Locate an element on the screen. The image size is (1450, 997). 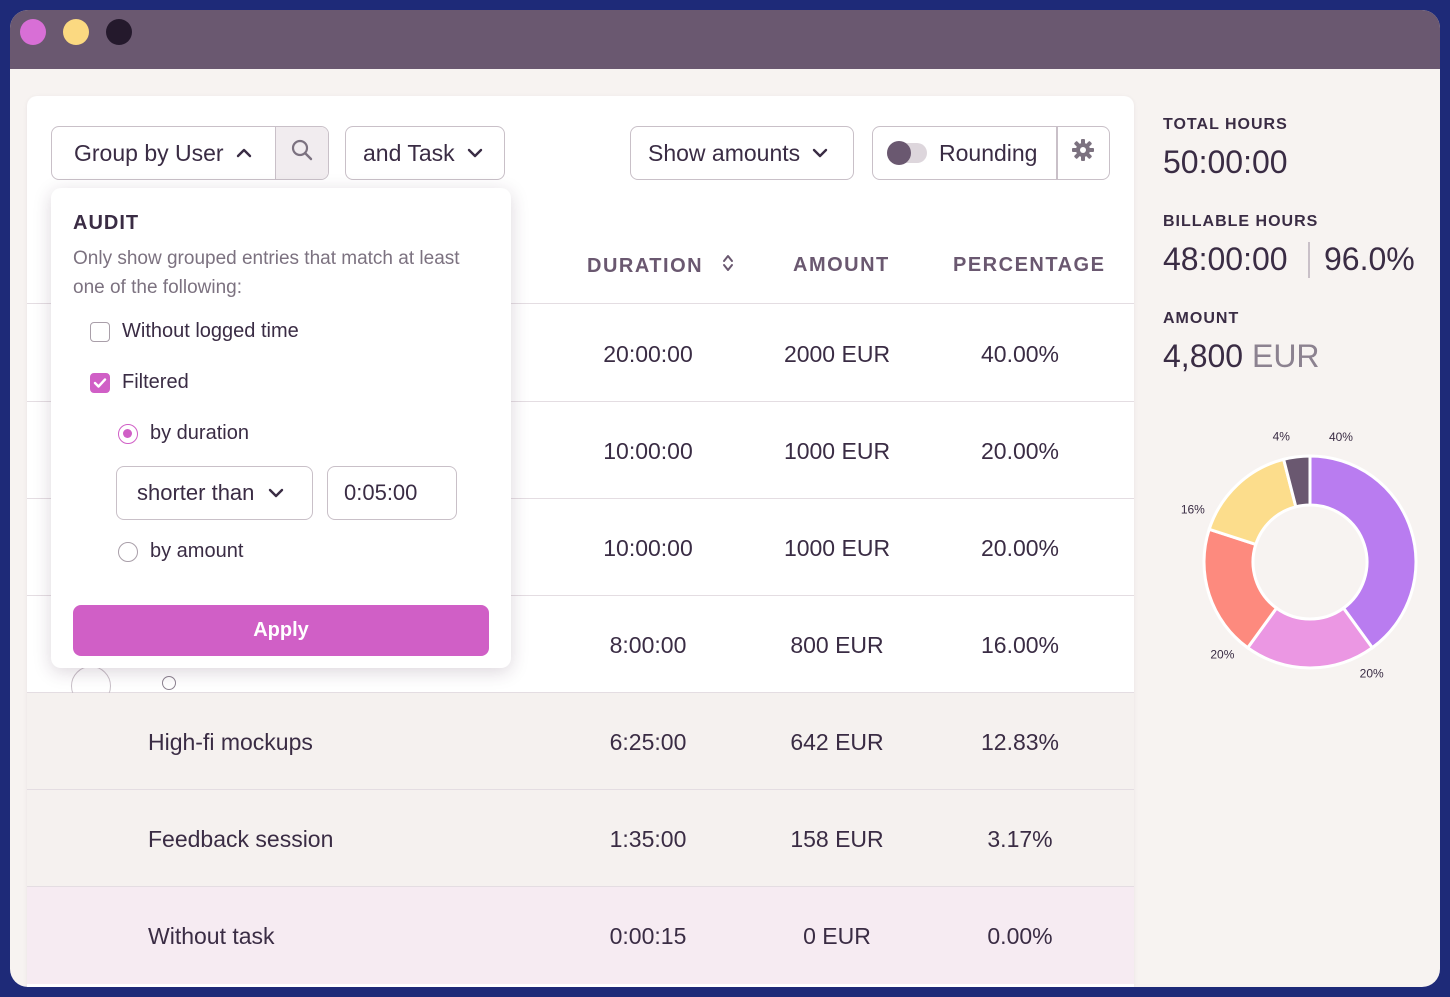
without-logged-time-checkbox is located at coordinates (100, 331).